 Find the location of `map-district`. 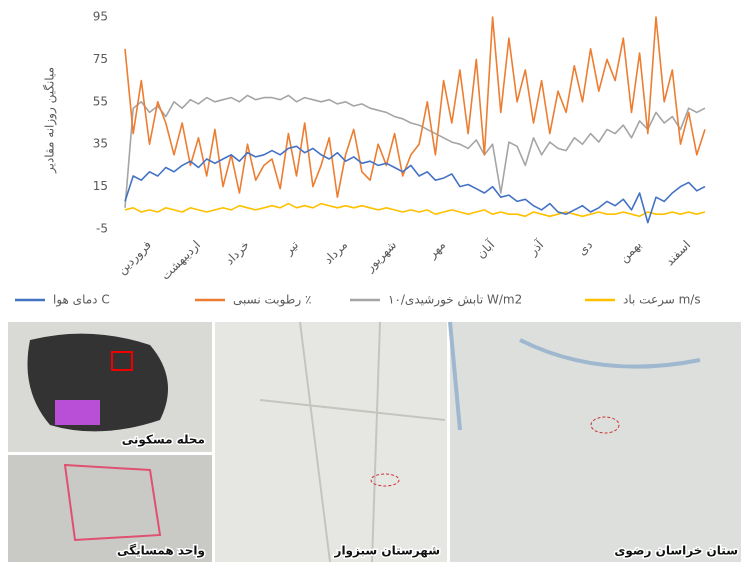

map-district is located at coordinates (77, 412).